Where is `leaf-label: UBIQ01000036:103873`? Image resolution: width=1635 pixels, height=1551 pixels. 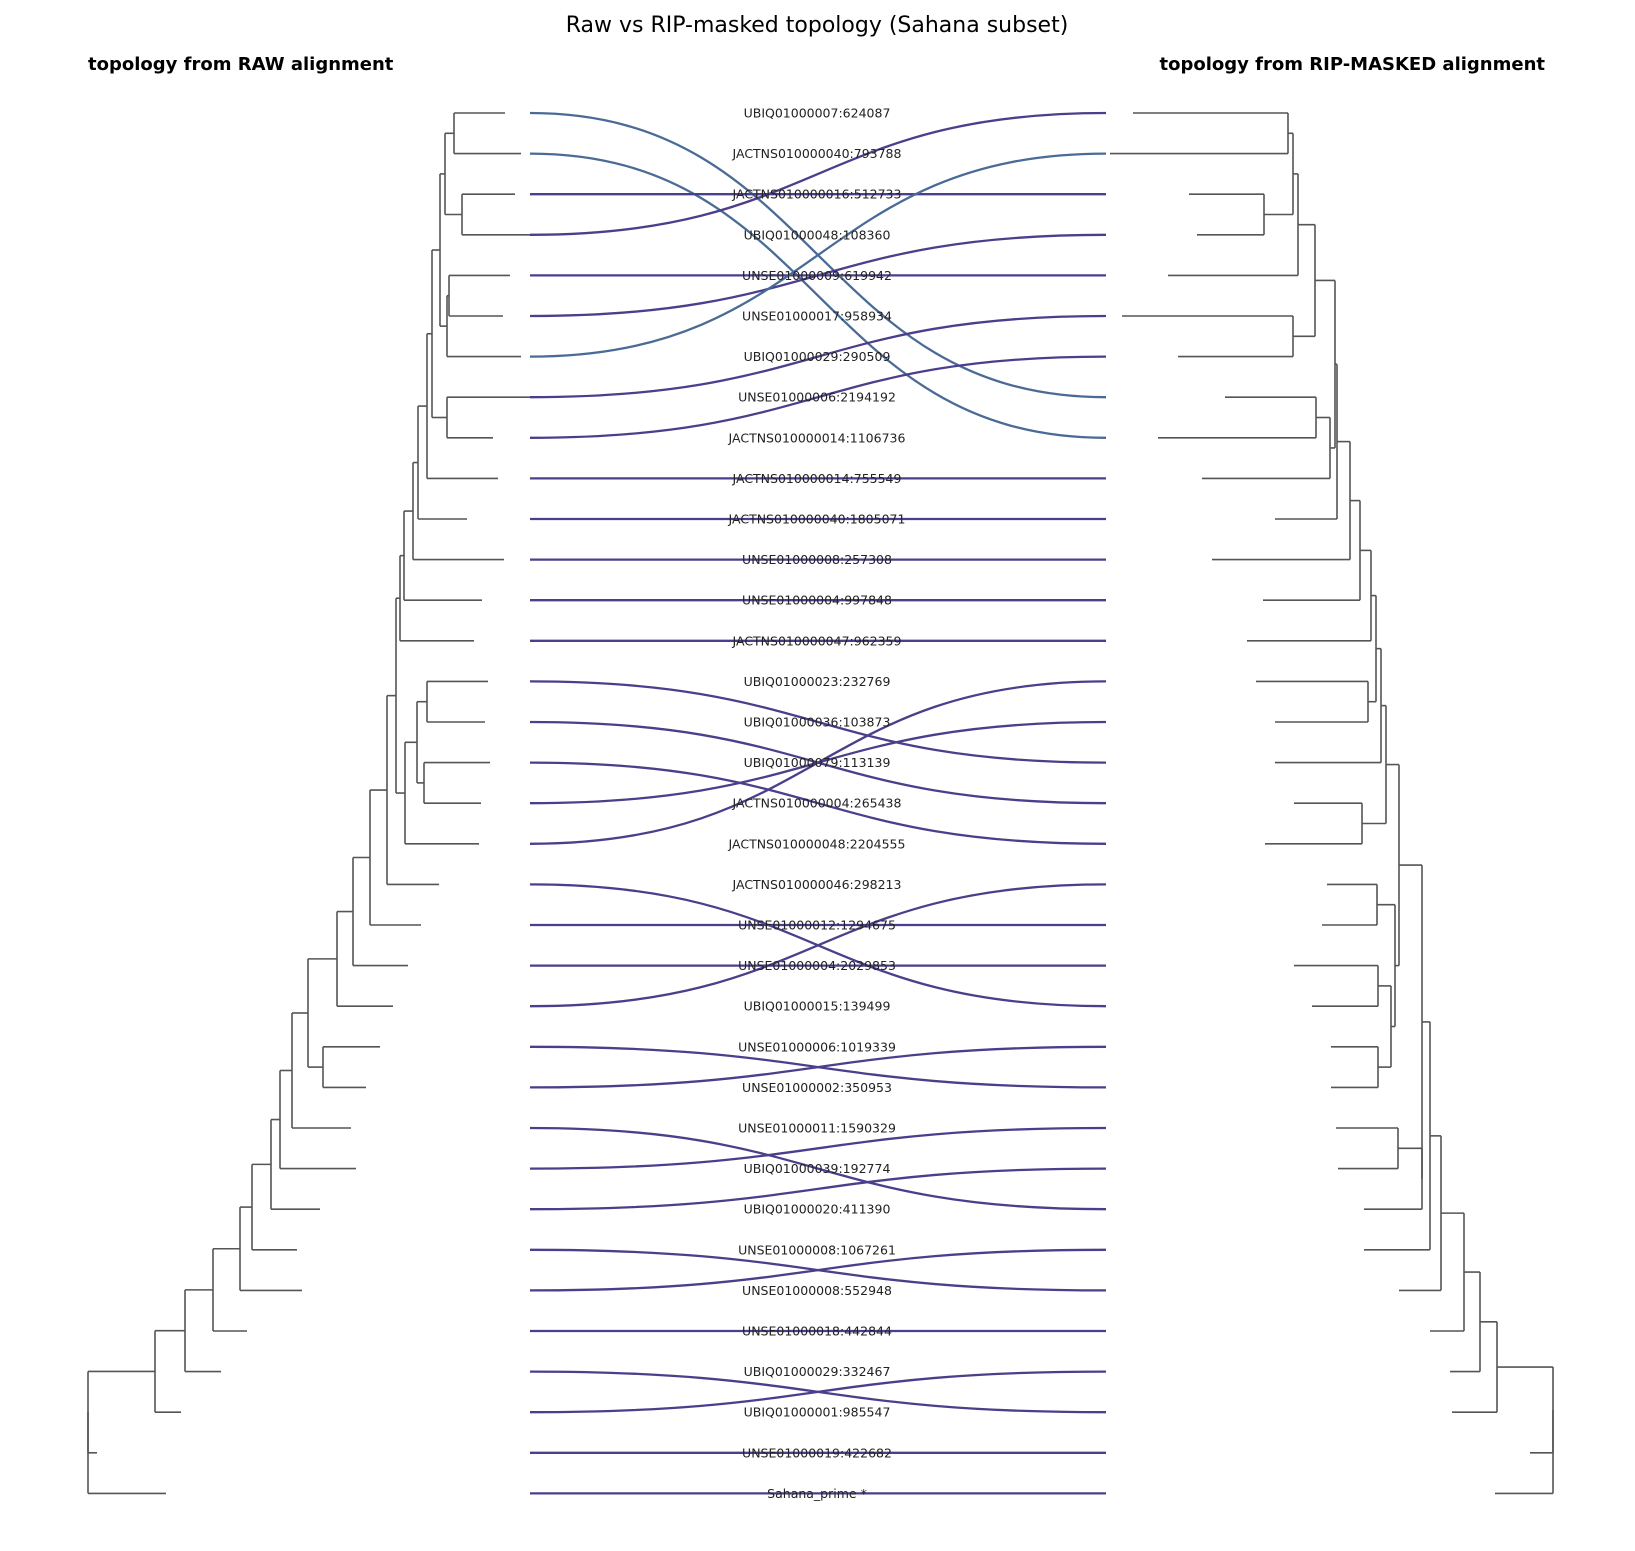
leaf-label: UBIQ01000036:103873 is located at coordinates (817, 722).